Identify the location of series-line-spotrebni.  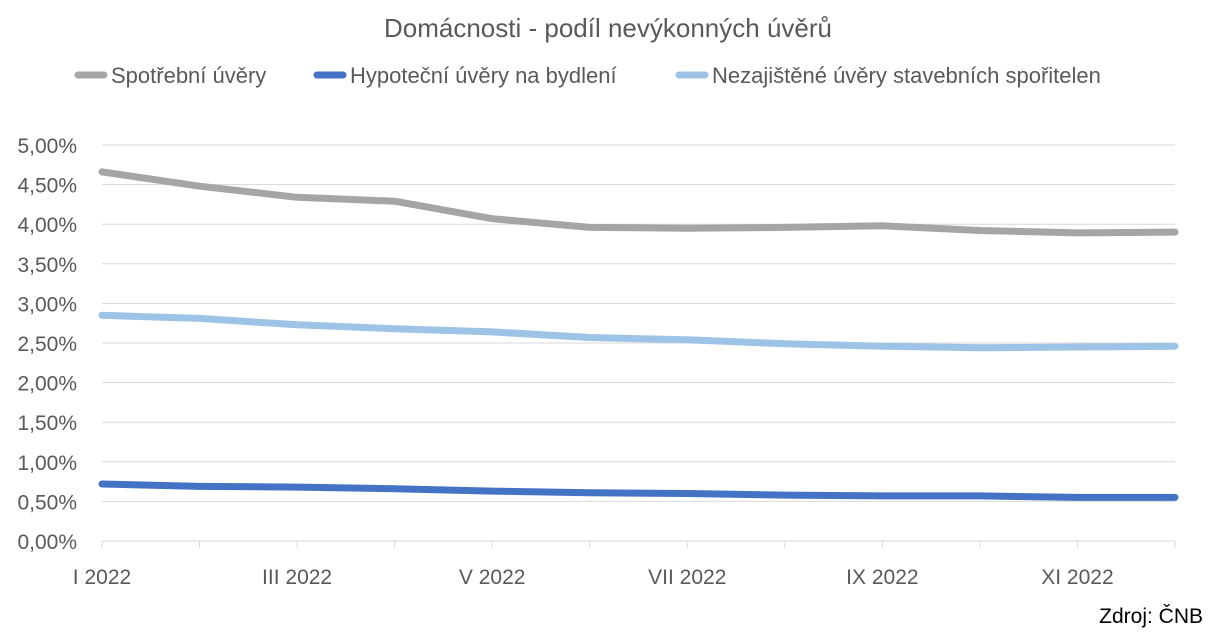
(638, 202).